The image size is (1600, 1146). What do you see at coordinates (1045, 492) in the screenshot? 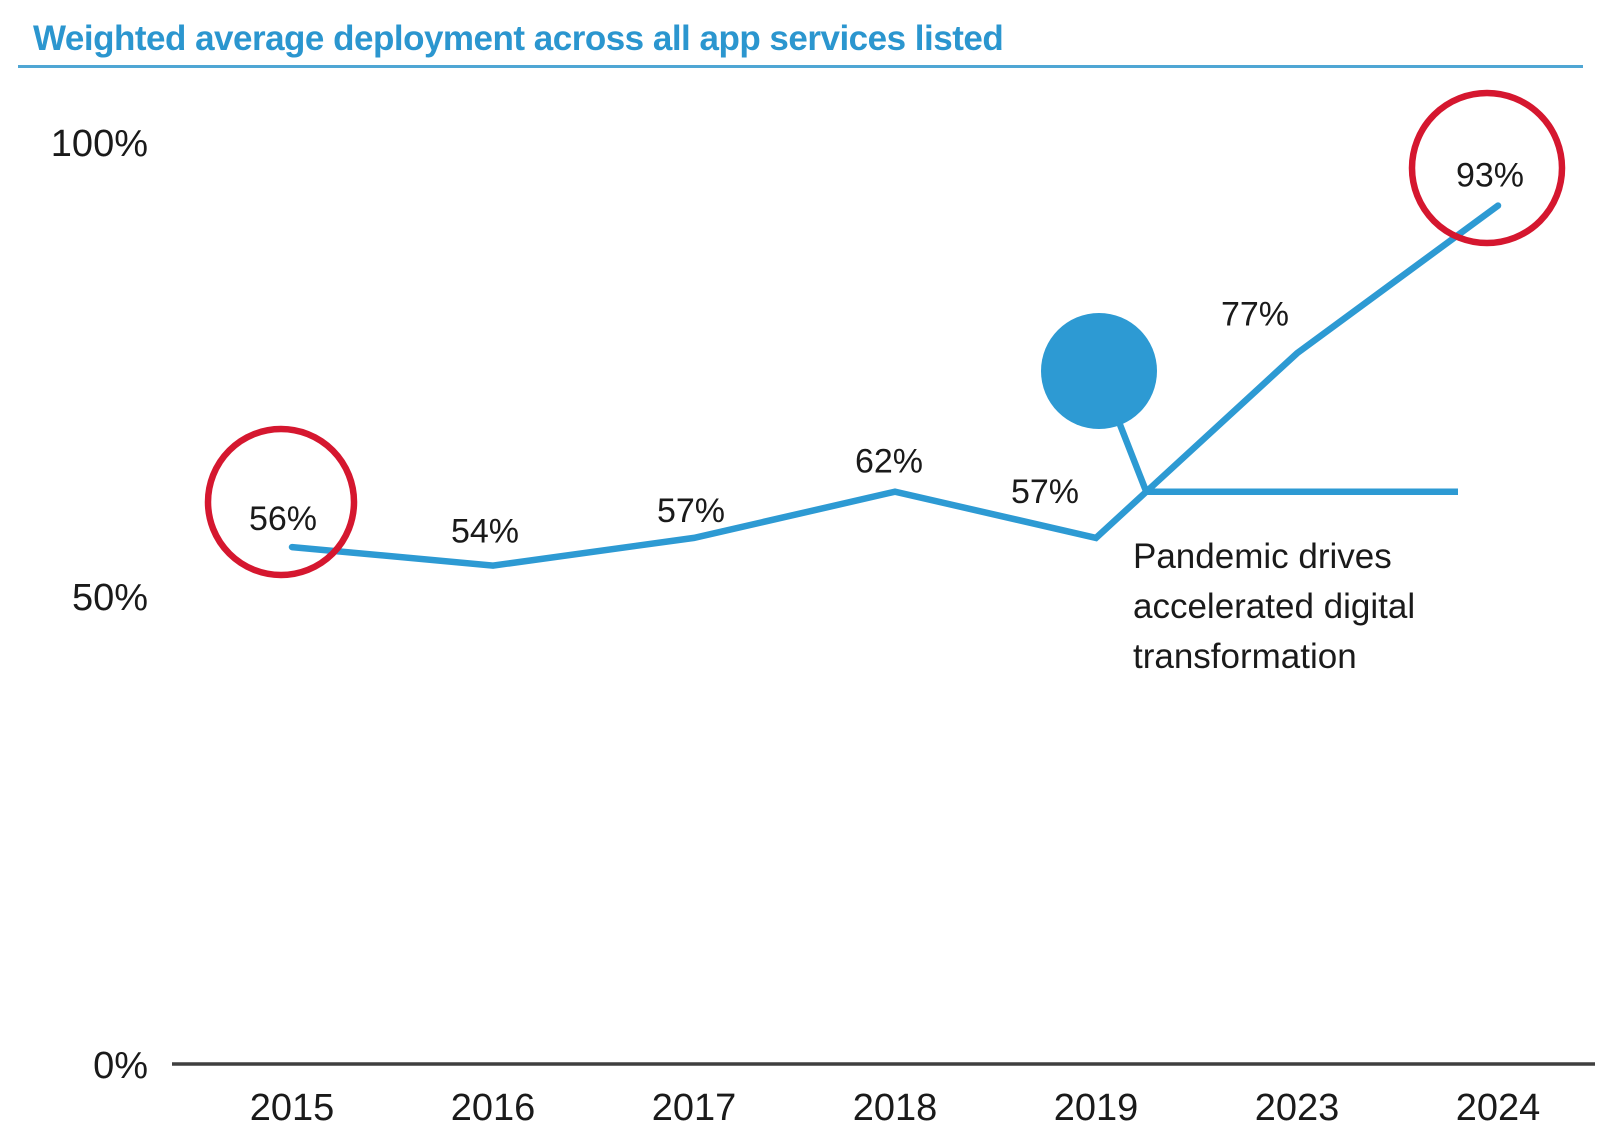
I see `data-label-2019: 57%` at bounding box center [1045, 492].